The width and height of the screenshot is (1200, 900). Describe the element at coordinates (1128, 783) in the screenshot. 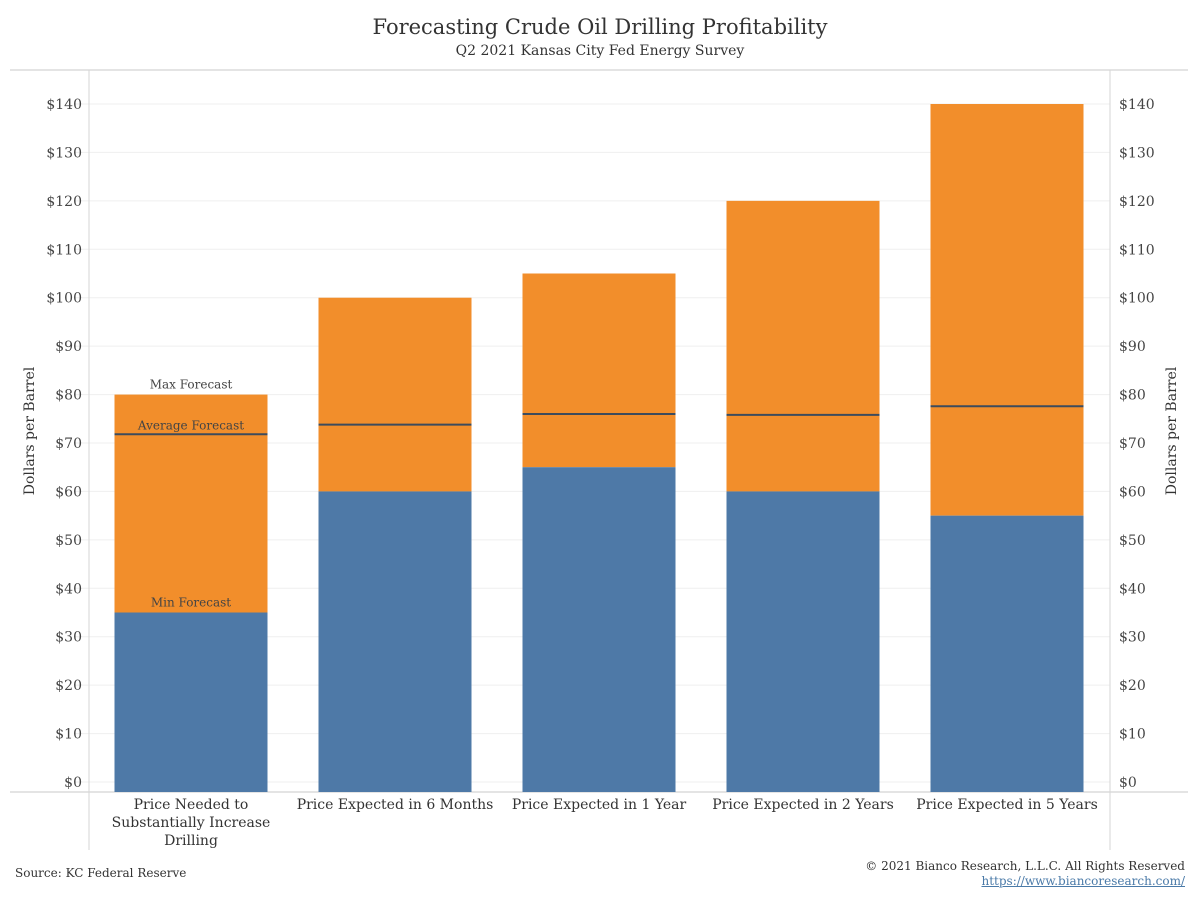

I see `y-tick-label-right: $0` at that location.